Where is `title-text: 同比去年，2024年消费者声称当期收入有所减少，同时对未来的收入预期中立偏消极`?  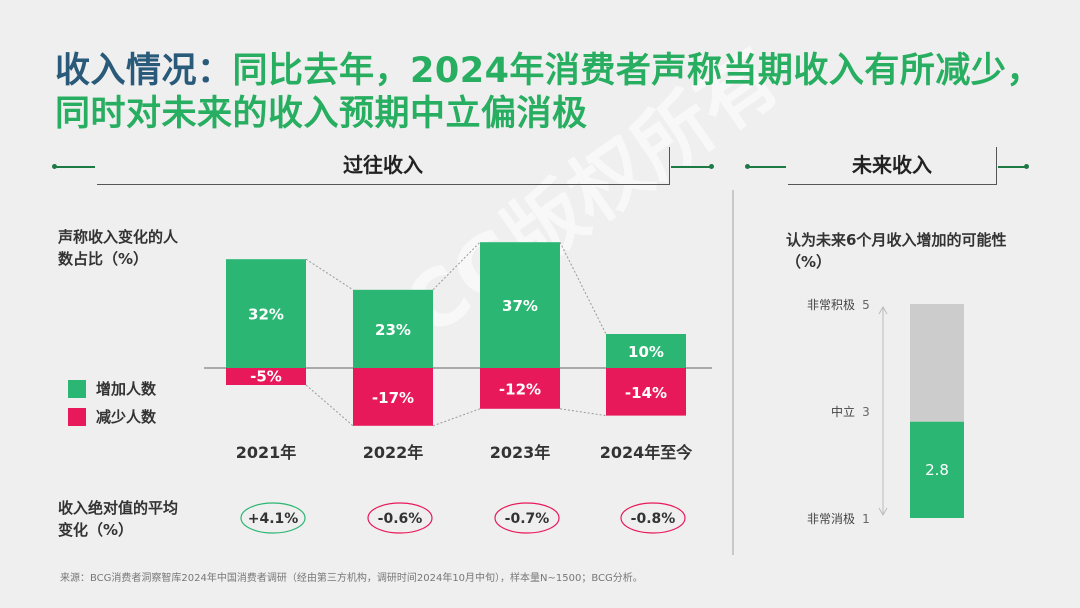
title-text: 同比去年，2024年消费者声称当期收入有所减少，同时对未来的收入预期中立偏消极 is located at coordinates (548, 92).